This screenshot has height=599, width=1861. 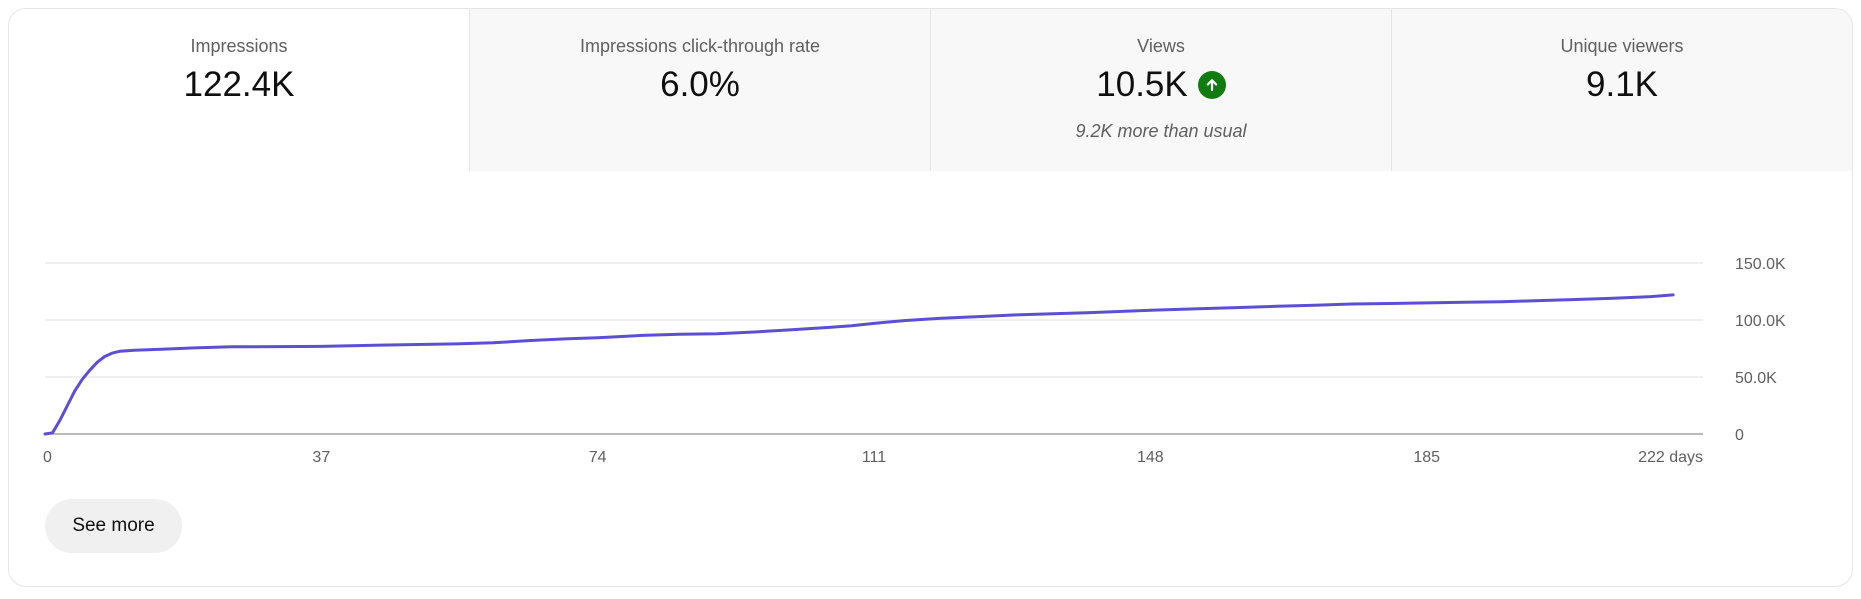 I want to click on tab-label: Impressions, so click(x=239, y=46).